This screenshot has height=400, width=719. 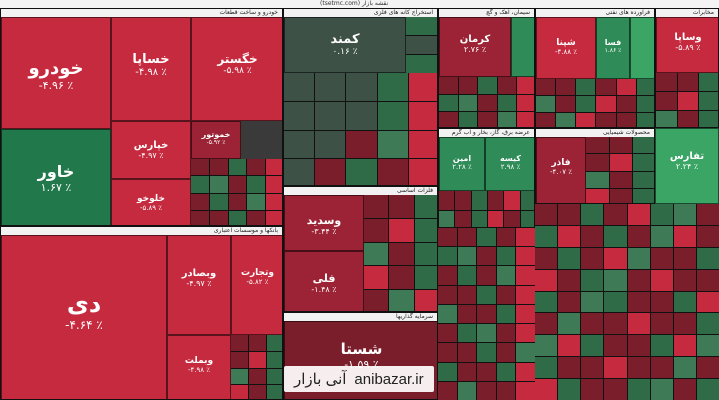 What do you see at coordinates (199, 367) in the screenshot?
I see `tile-vbmellat: وبملت -۴.۹۸ ٪` at bounding box center [199, 367].